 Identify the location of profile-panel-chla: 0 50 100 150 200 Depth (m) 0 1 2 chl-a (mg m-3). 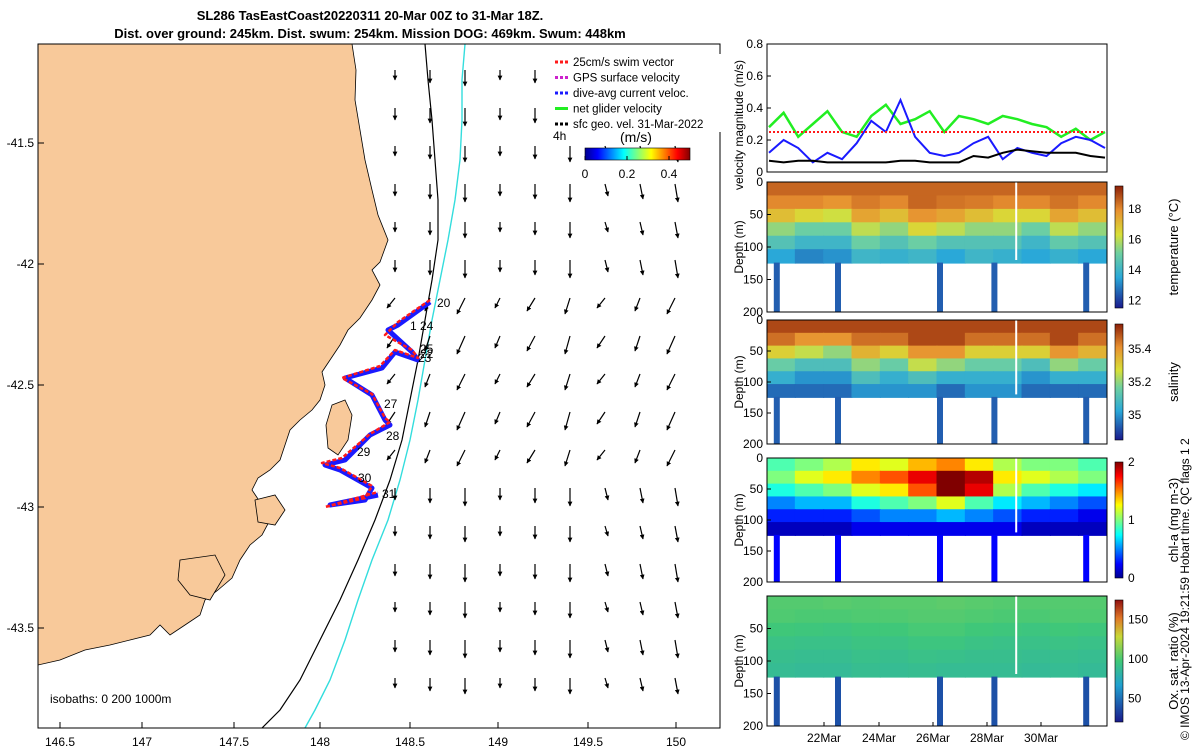
(956, 520).